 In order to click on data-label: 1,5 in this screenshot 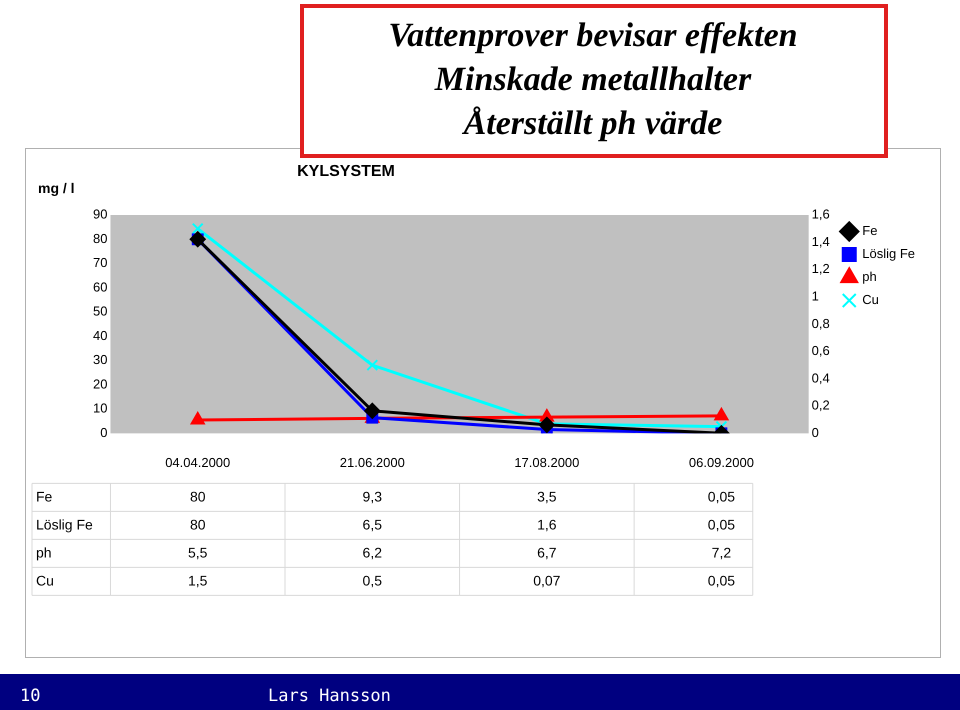, I will do `click(198, 580)`.